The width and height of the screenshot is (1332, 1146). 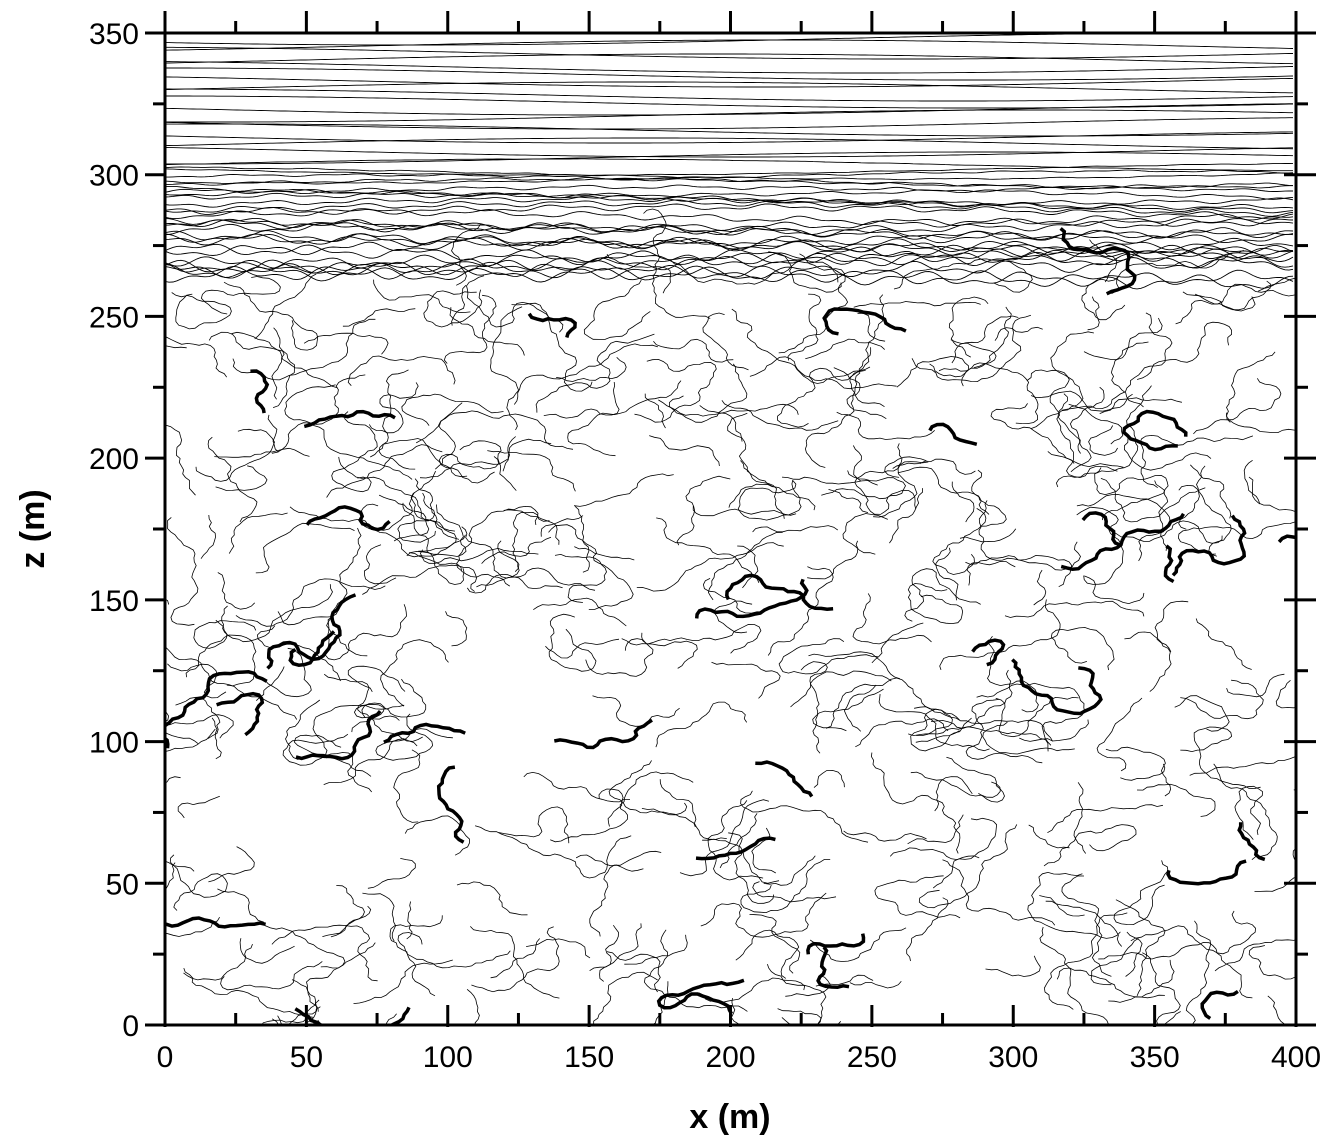 I want to click on x-tick-label: 400, so click(x=1296, y=1057).